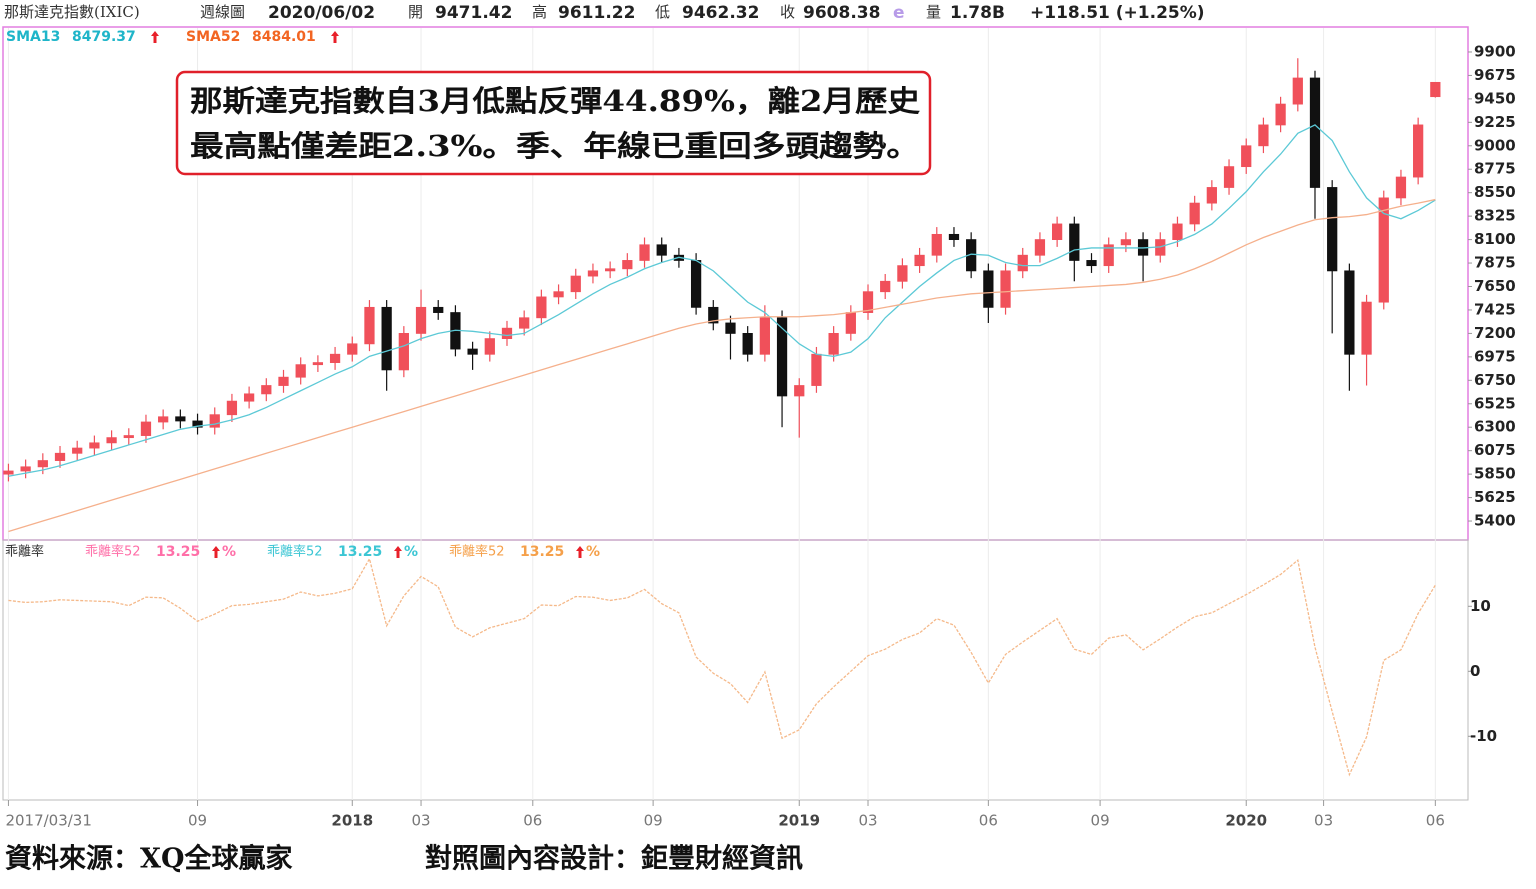  I want to click on y-tick-label: 6975, so click(1495, 356).